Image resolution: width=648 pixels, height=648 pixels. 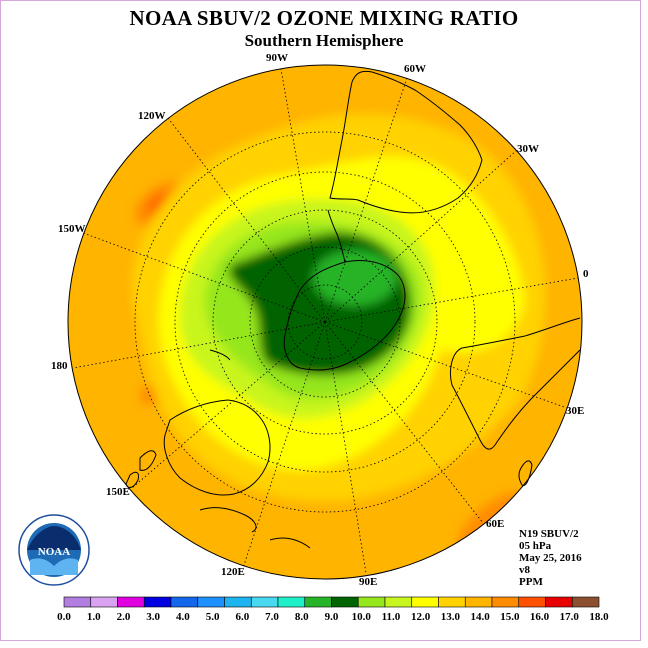 I want to click on colorbar-tick-label: 1.0, so click(x=94, y=617).